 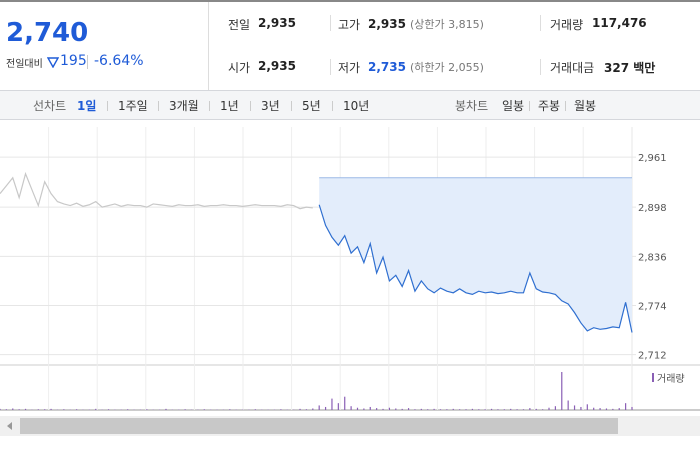 I want to click on period-tab: 3개월, so click(x=184, y=106).